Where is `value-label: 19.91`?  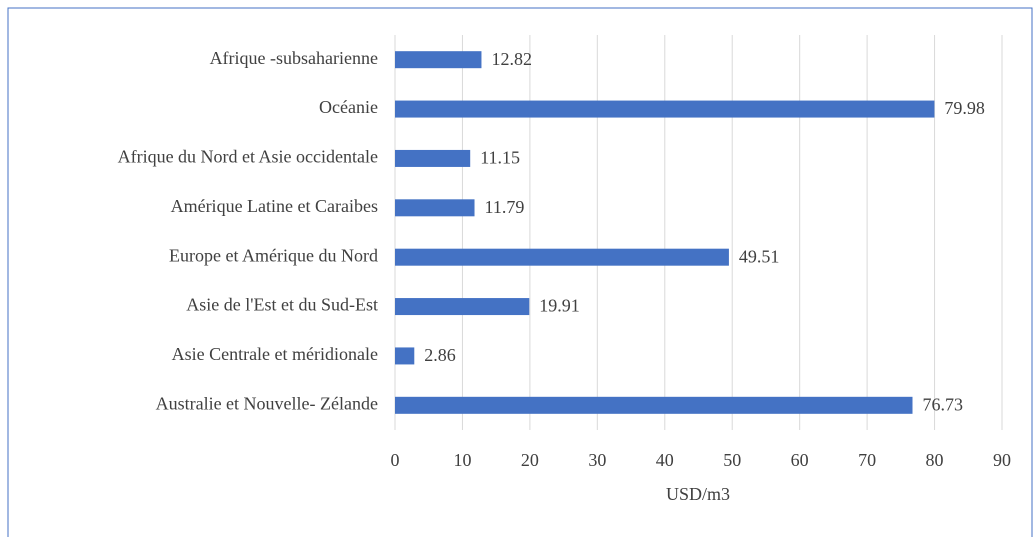 value-label: 19.91 is located at coordinates (559, 306).